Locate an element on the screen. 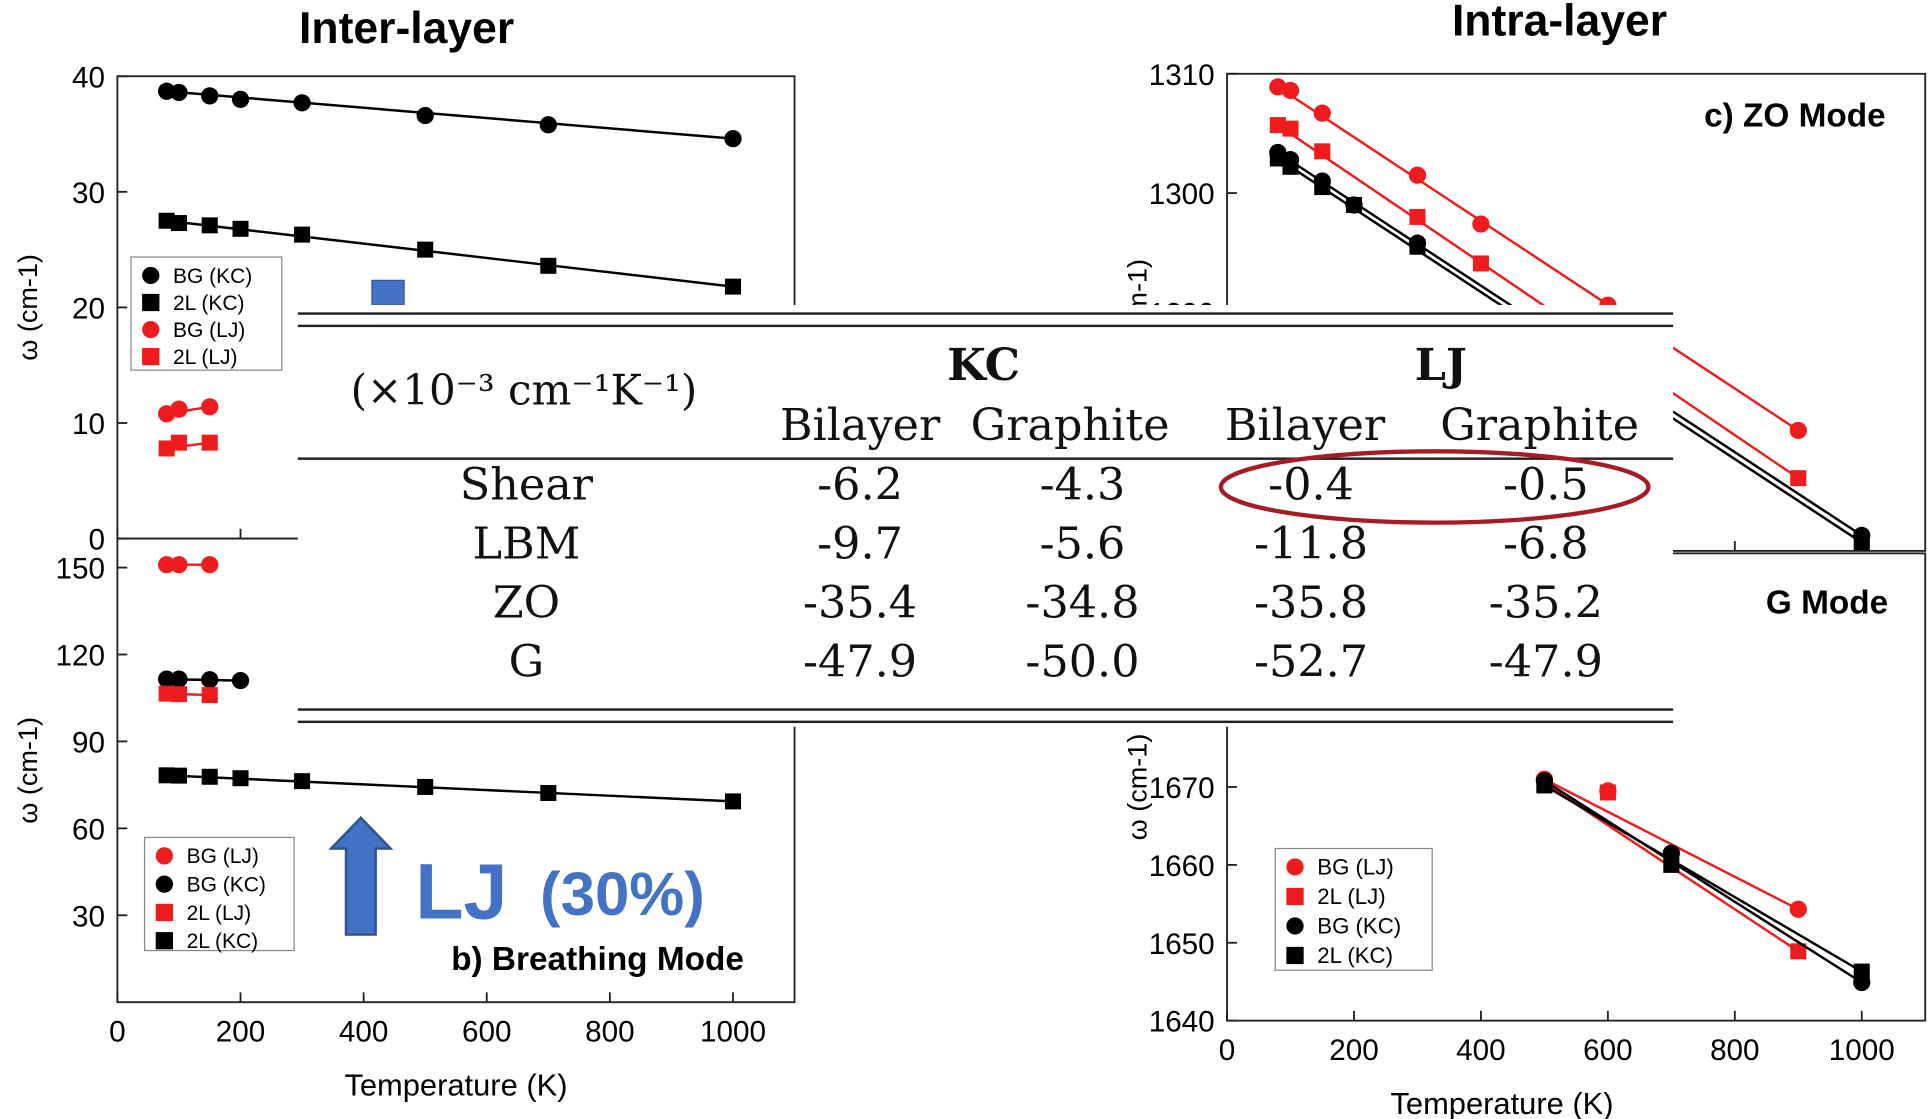 The image size is (1929, 1119). panel-title: G Mode is located at coordinates (1827, 603).